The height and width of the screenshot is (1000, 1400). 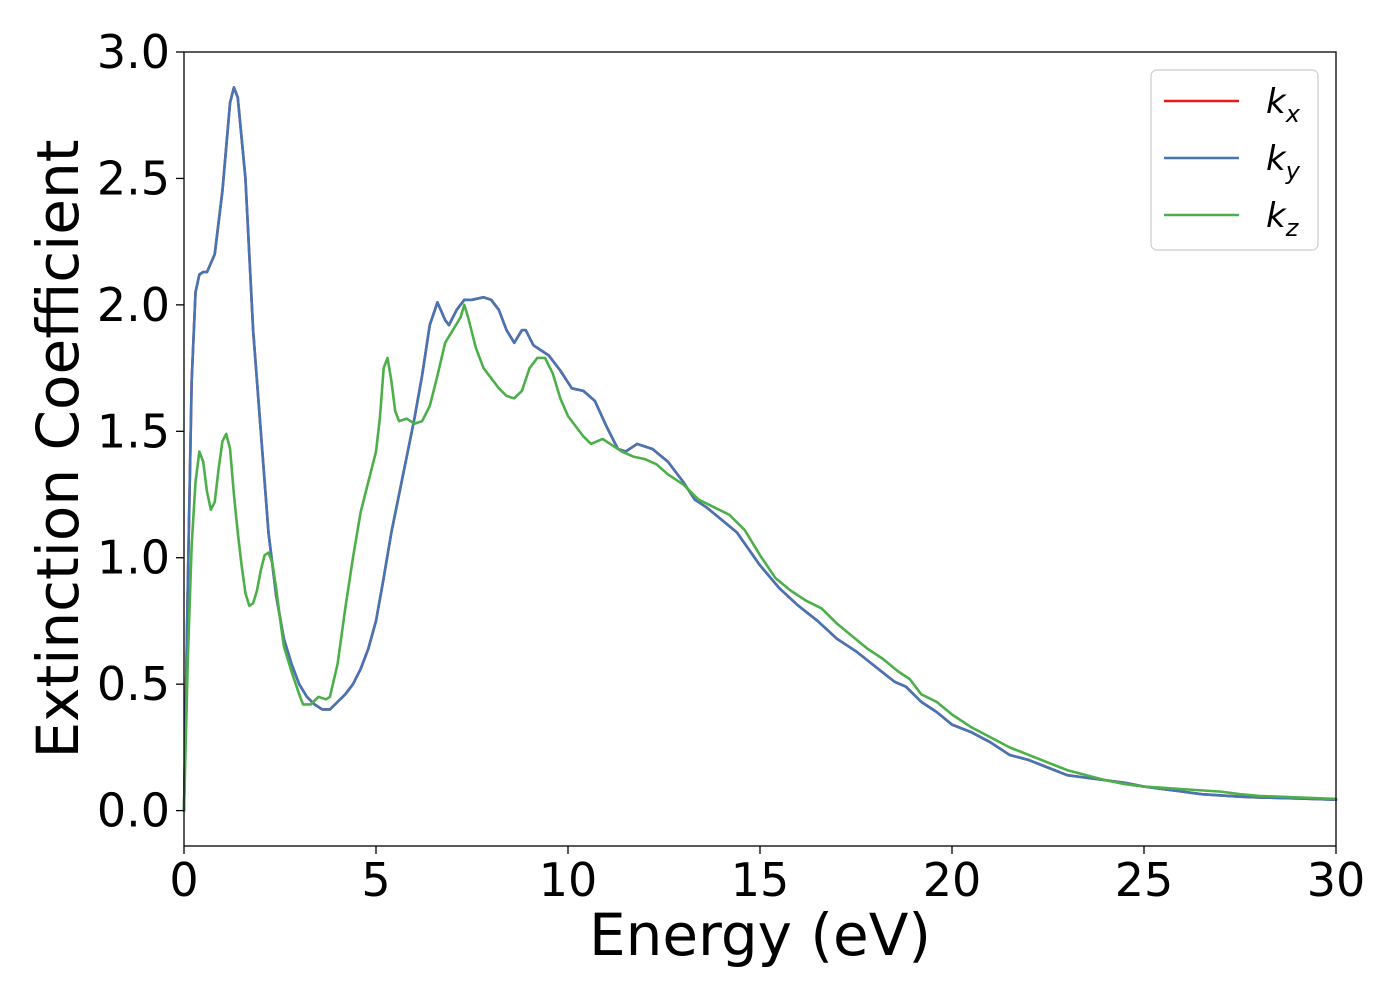 What do you see at coordinates (183, 880) in the screenshot?
I see `x-tick-label: 0` at bounding box center [183, 880].